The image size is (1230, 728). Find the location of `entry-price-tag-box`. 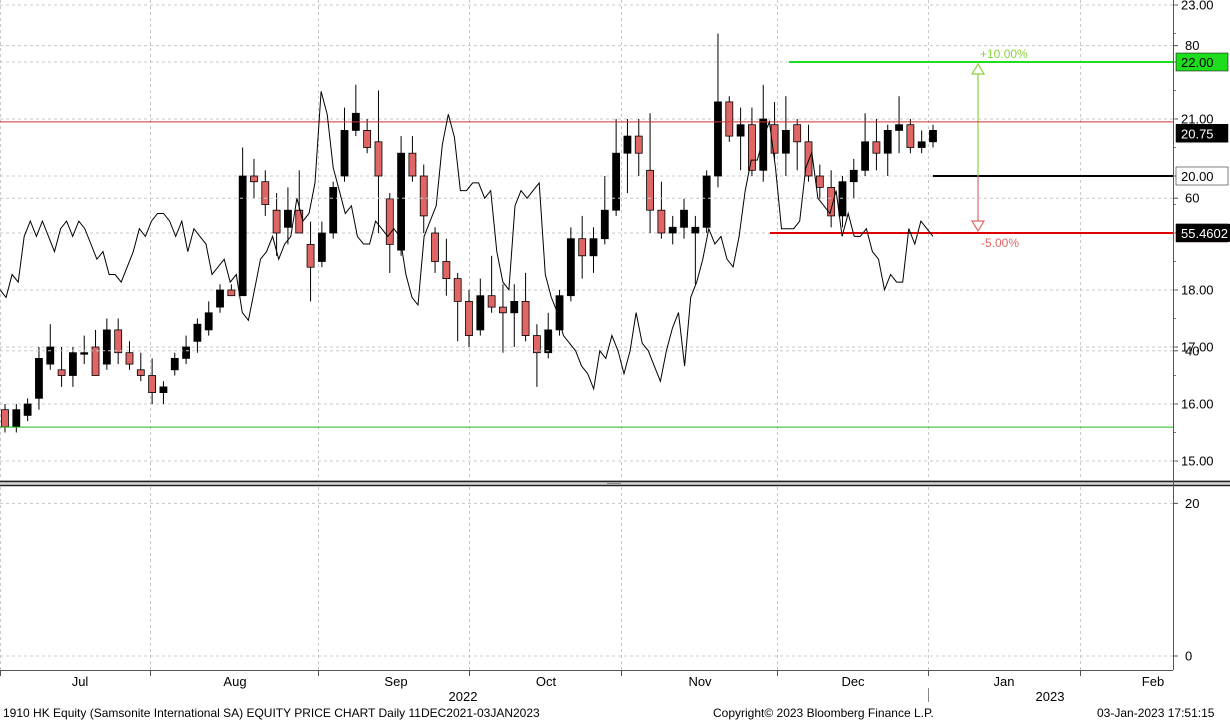

entry-price-tag-box is located at coordinates (1202, 176).